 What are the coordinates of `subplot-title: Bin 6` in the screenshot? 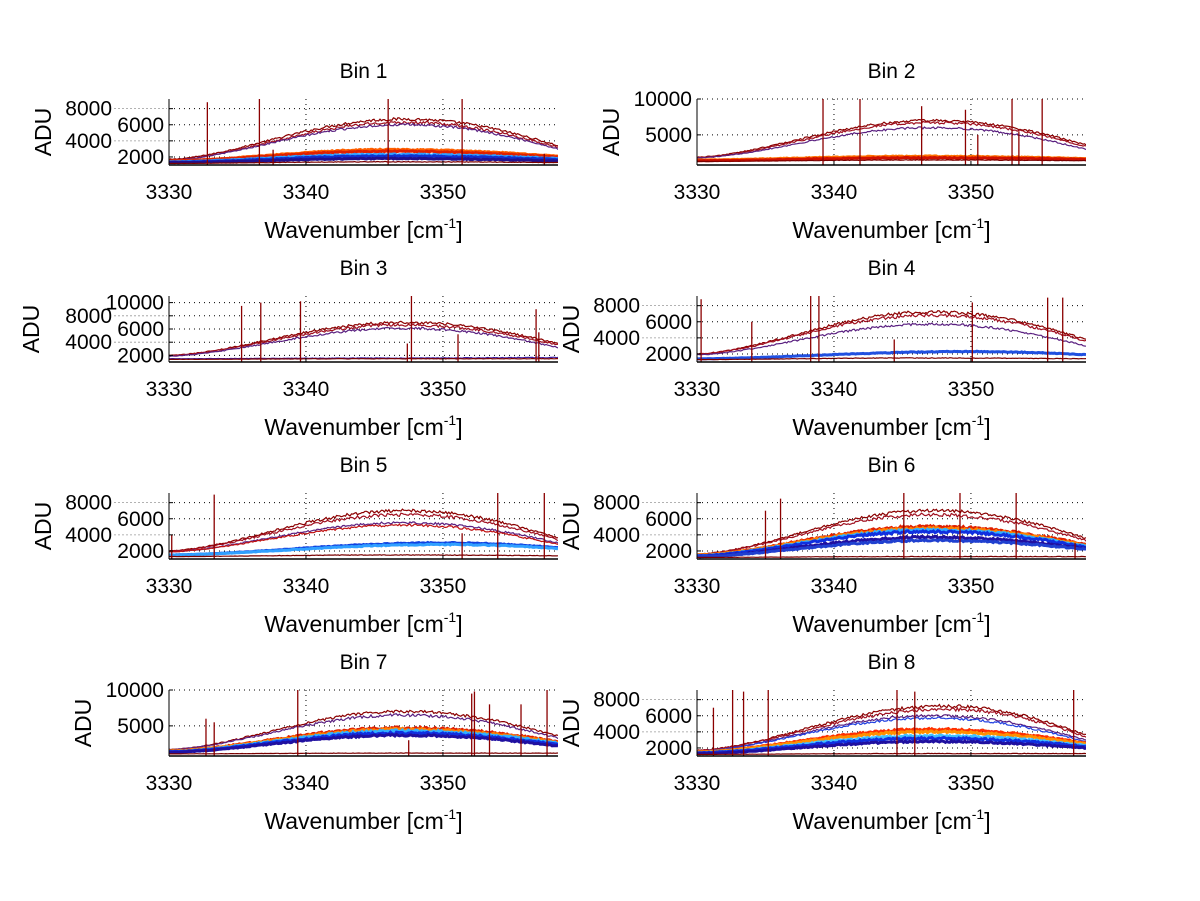 It's located at (892, 465).